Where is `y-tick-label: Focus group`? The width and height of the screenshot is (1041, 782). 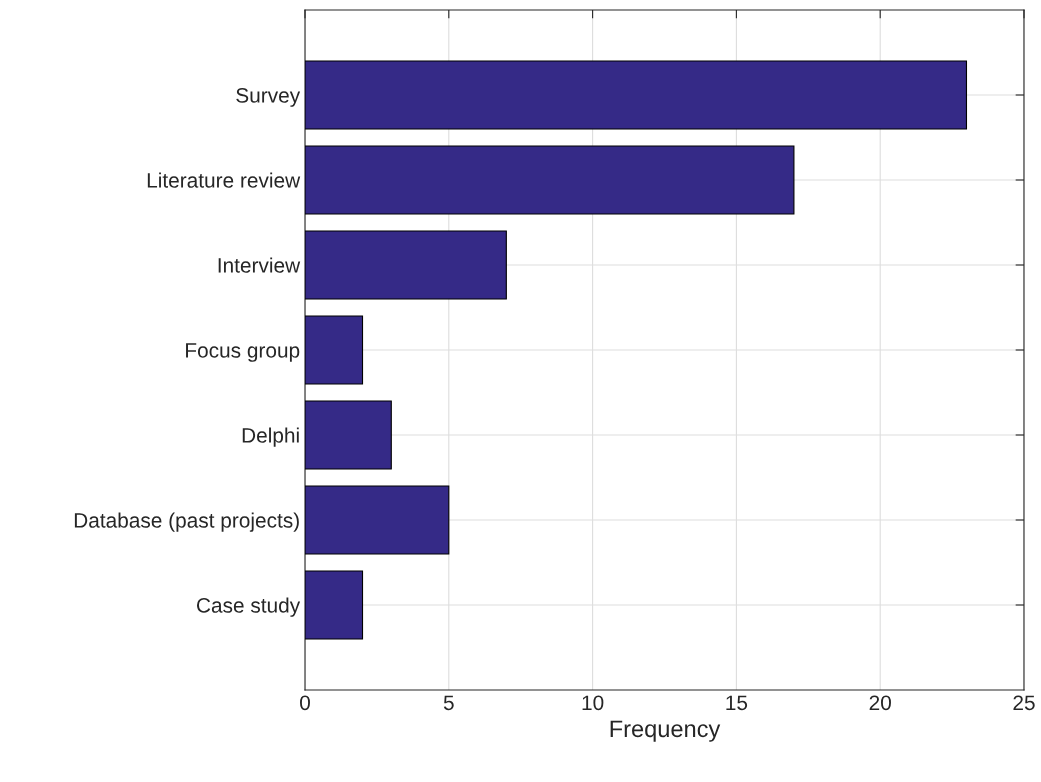
y-tick-label: Focus group is located at coordinates (243, 352).